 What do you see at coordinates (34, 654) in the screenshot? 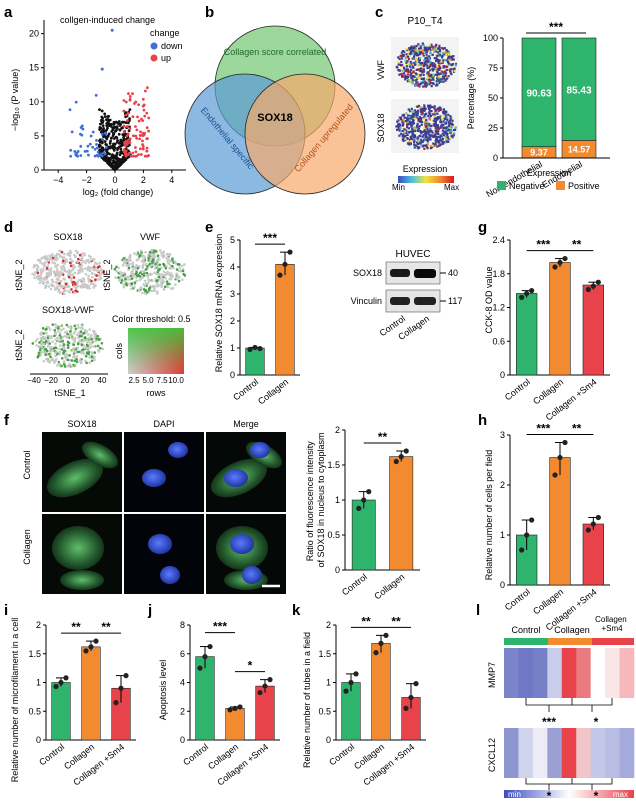
I see `y-tick-label: 1.5` at bounding box center [34, 654].